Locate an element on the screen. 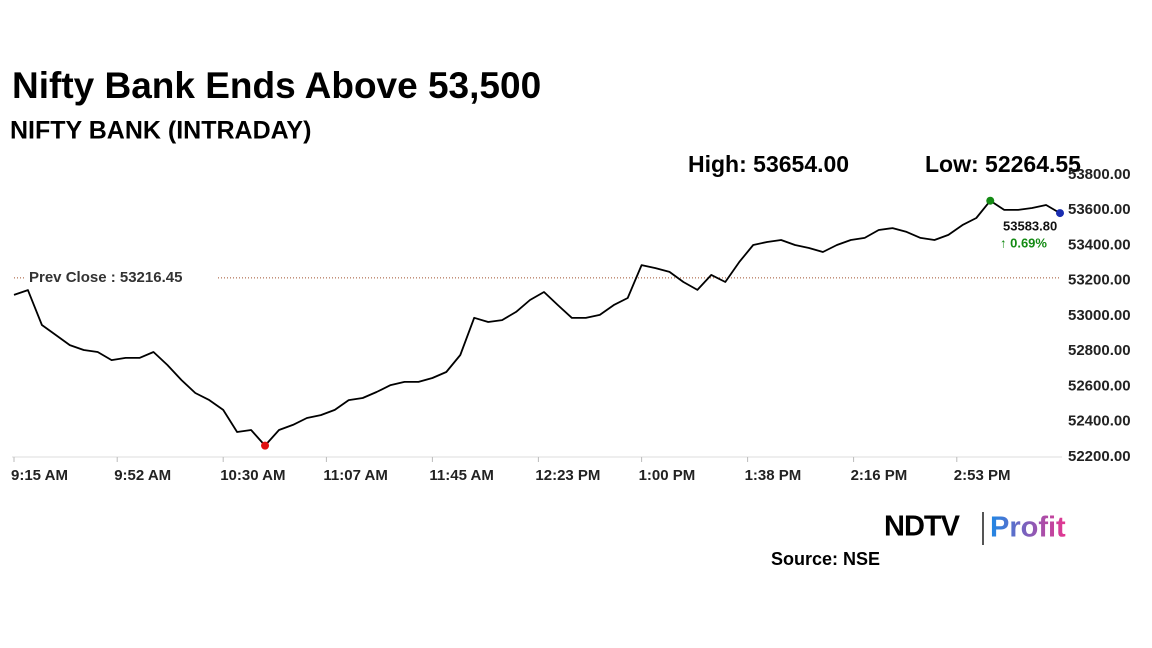 The height and width of the screenshot is (648, 1152). x-tick-label: 11:07 AM is located at coordinates (355, 475).